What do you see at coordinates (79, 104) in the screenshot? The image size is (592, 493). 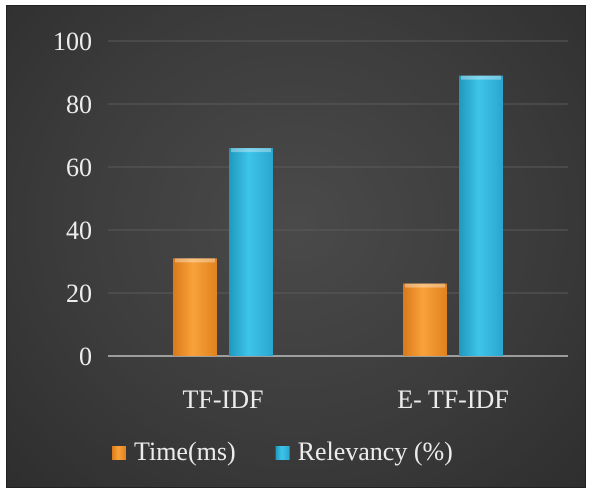 I see `y-tick-label: 80` at bounding box center [79, 104].